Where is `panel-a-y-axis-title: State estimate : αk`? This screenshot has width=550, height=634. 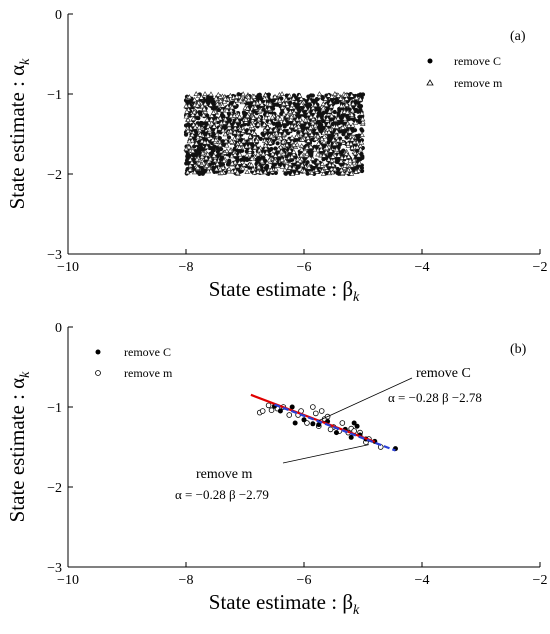 panel-a-y-axis-title: State estimate : αk is located at coordinates (19, 134).